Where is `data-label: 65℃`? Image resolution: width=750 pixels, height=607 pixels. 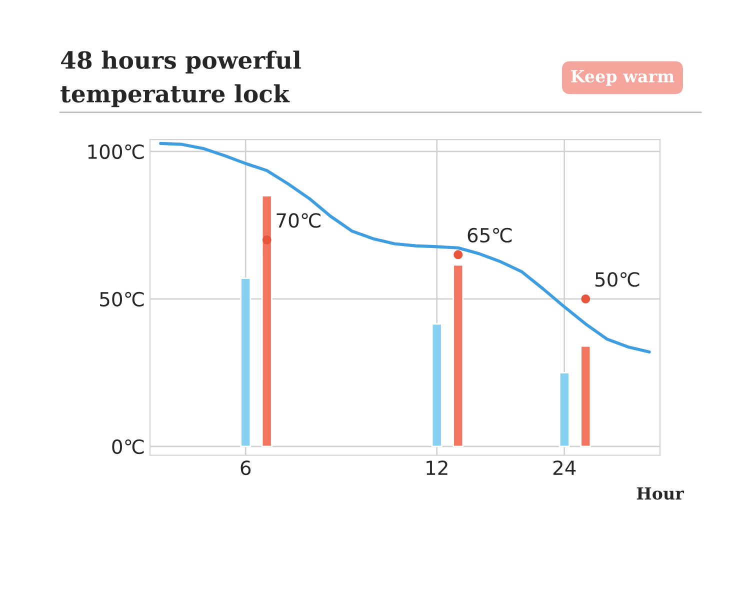
data-label: 65℃ is located at coordinates (490, 235).